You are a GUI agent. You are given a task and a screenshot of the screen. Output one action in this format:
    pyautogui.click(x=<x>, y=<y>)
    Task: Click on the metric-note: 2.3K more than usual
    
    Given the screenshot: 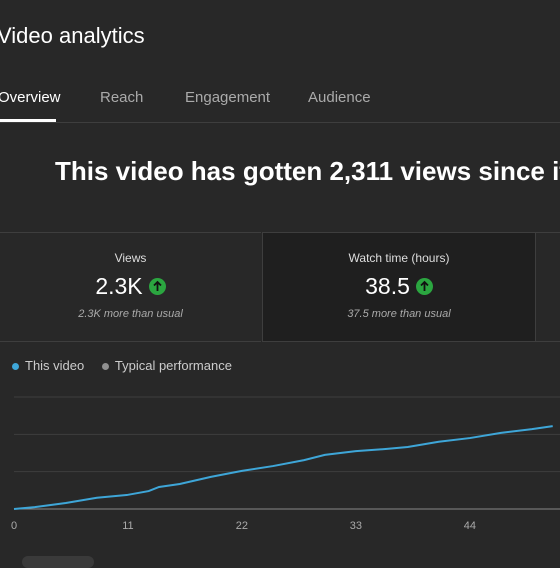 What is the action you would take?
    pyautogui.click(x=130, y=314)
    